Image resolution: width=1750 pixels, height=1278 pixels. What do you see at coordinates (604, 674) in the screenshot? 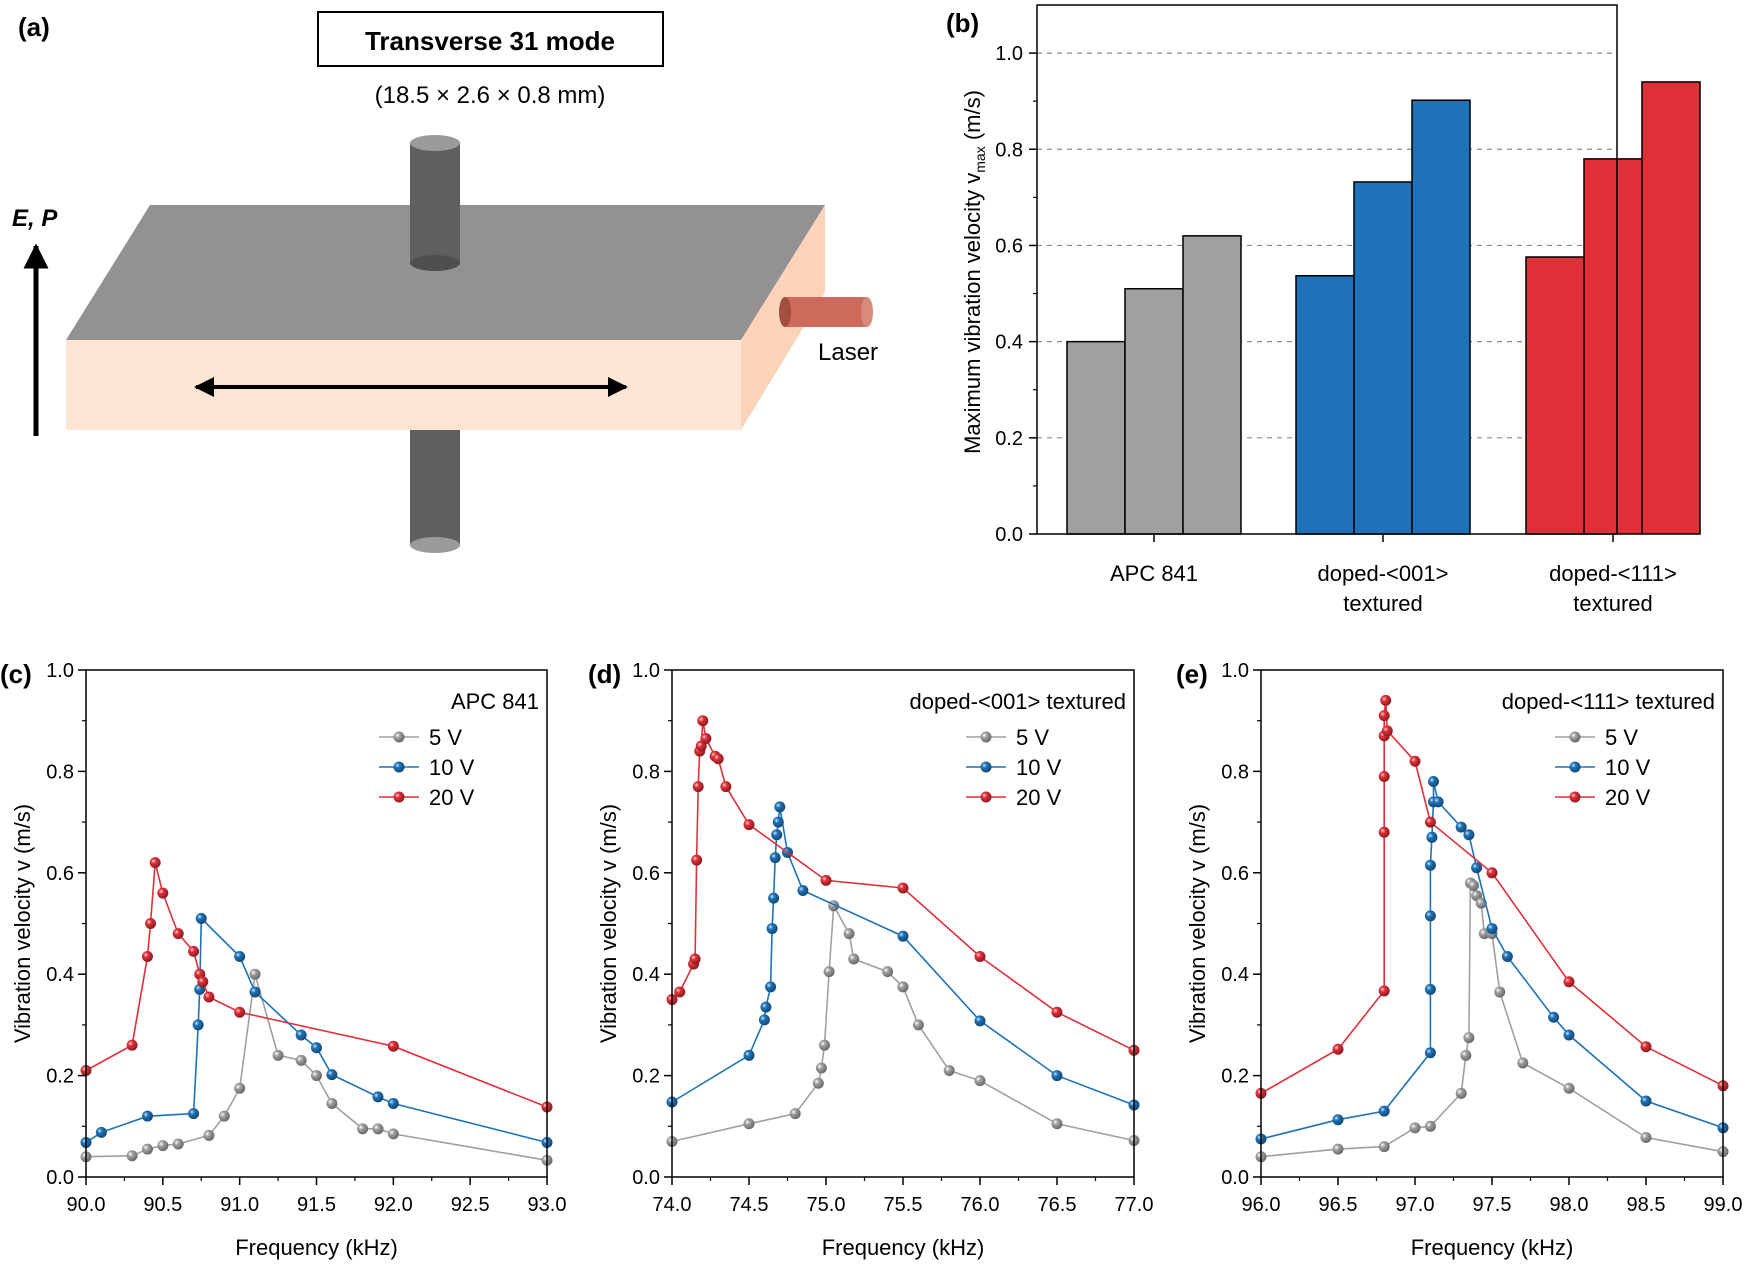
I see `panel-label-d: (d)` at bounding box center [604, 674].